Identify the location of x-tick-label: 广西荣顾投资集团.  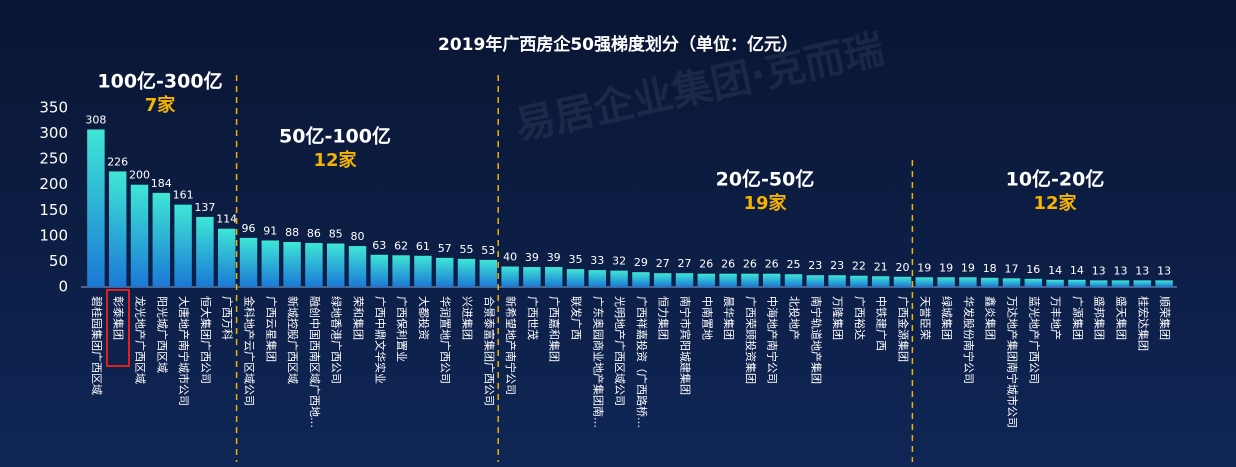
(751, 340).